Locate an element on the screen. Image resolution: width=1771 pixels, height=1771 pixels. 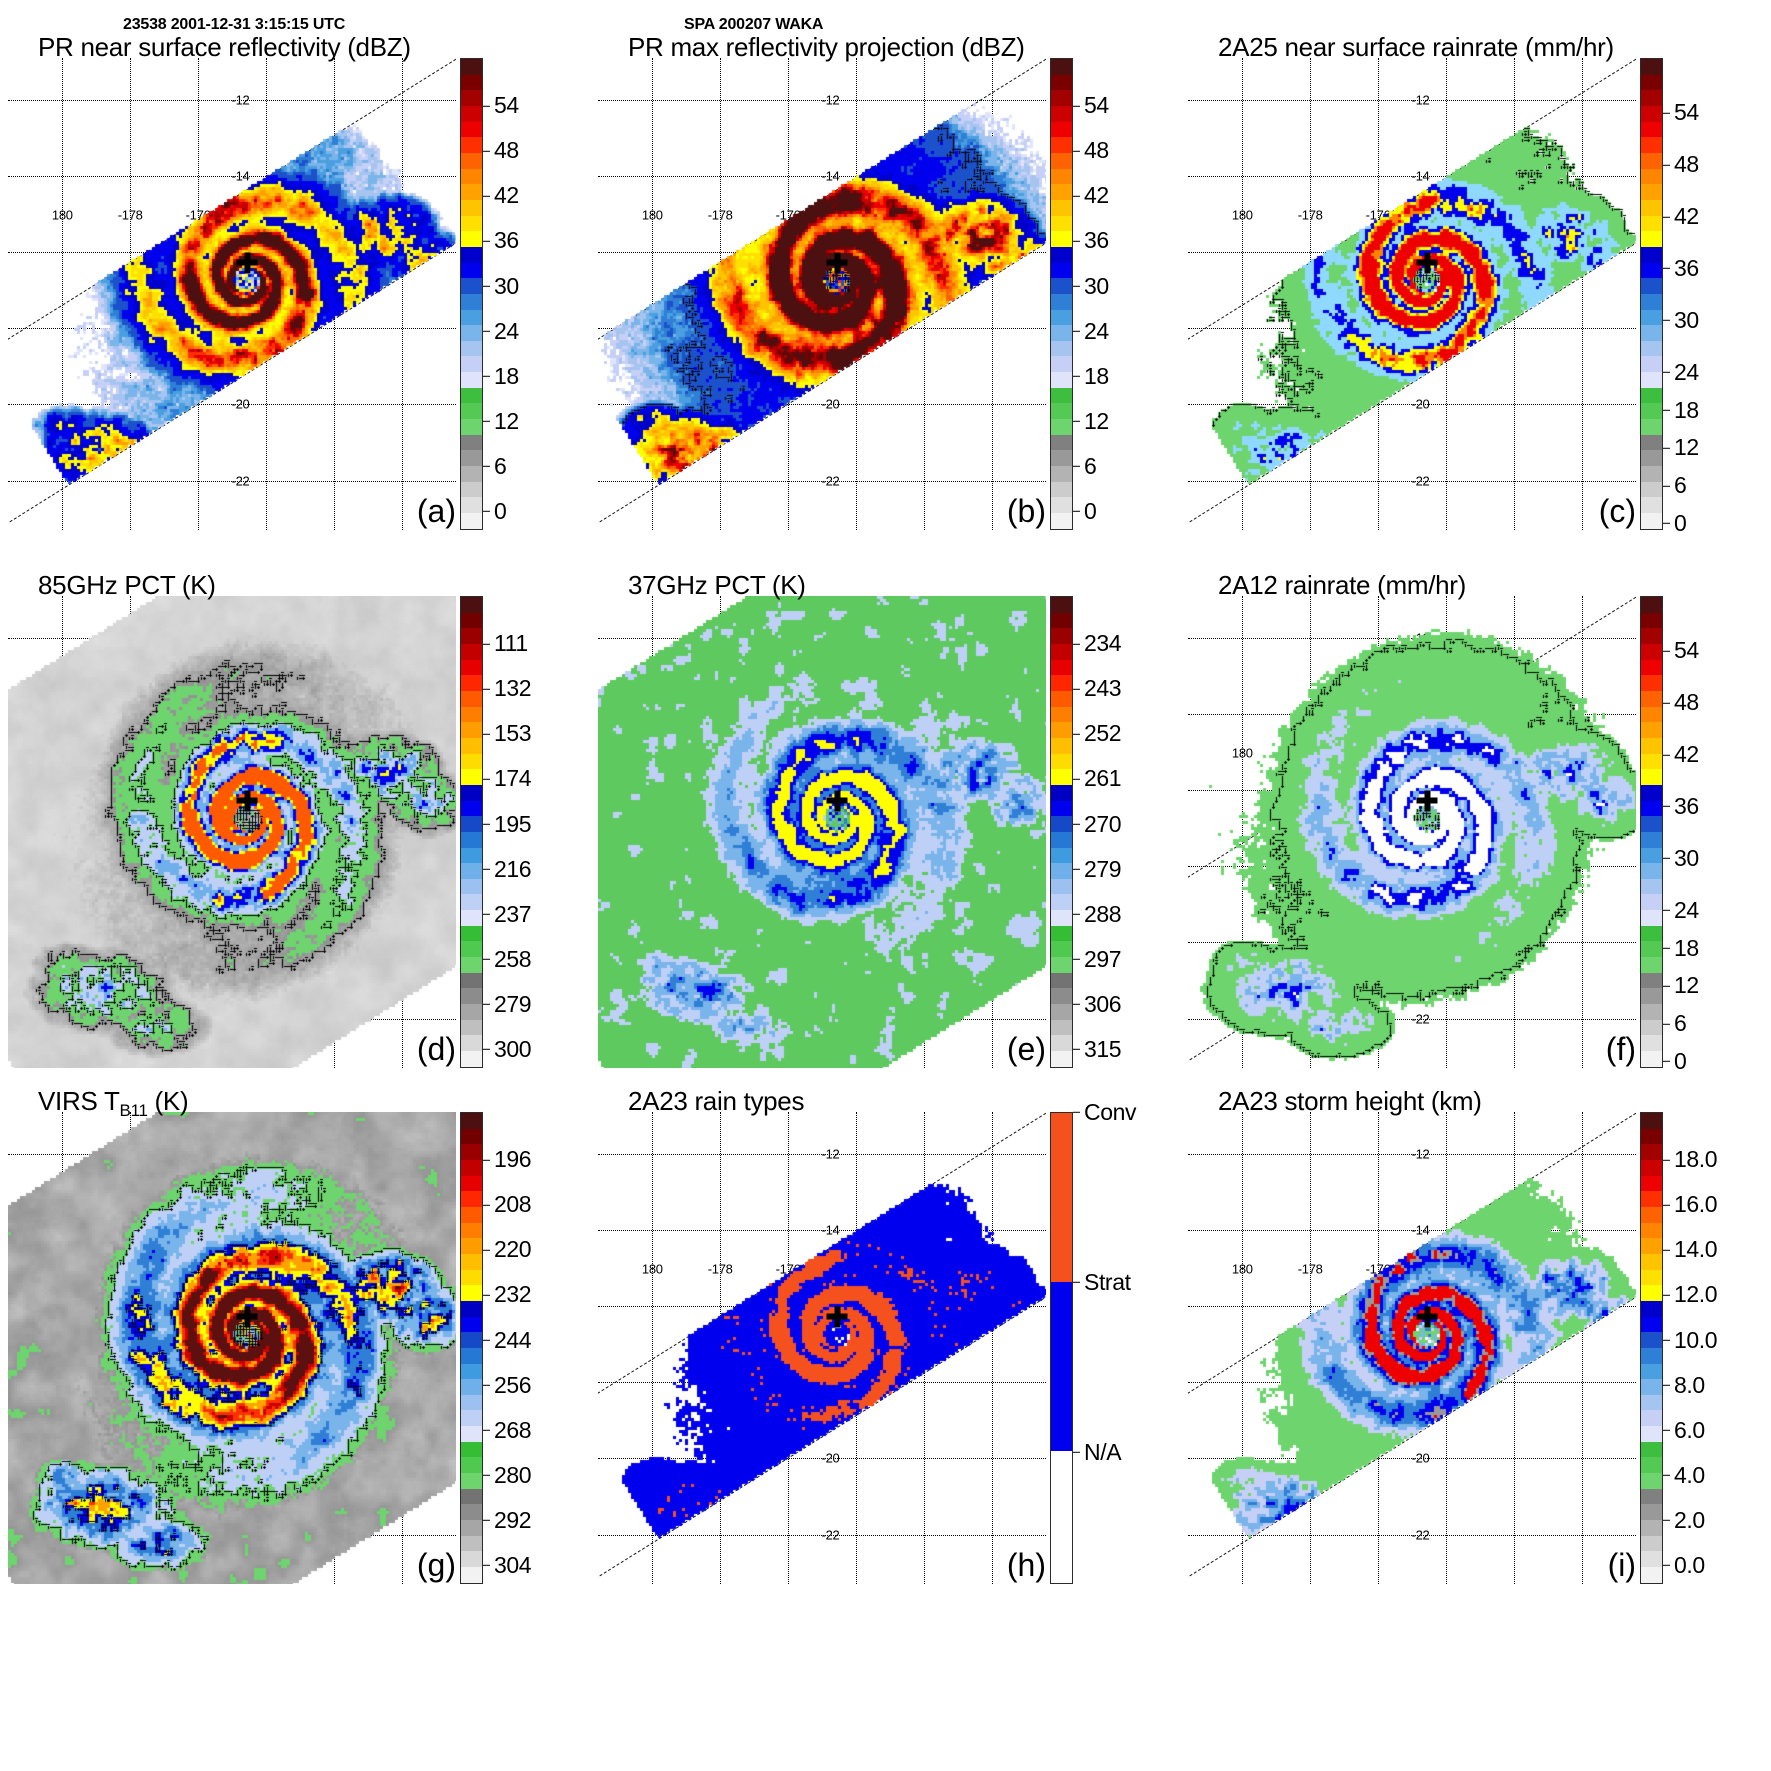
colorbar-tick-value: 36 is located at coordinates (1091, 240).